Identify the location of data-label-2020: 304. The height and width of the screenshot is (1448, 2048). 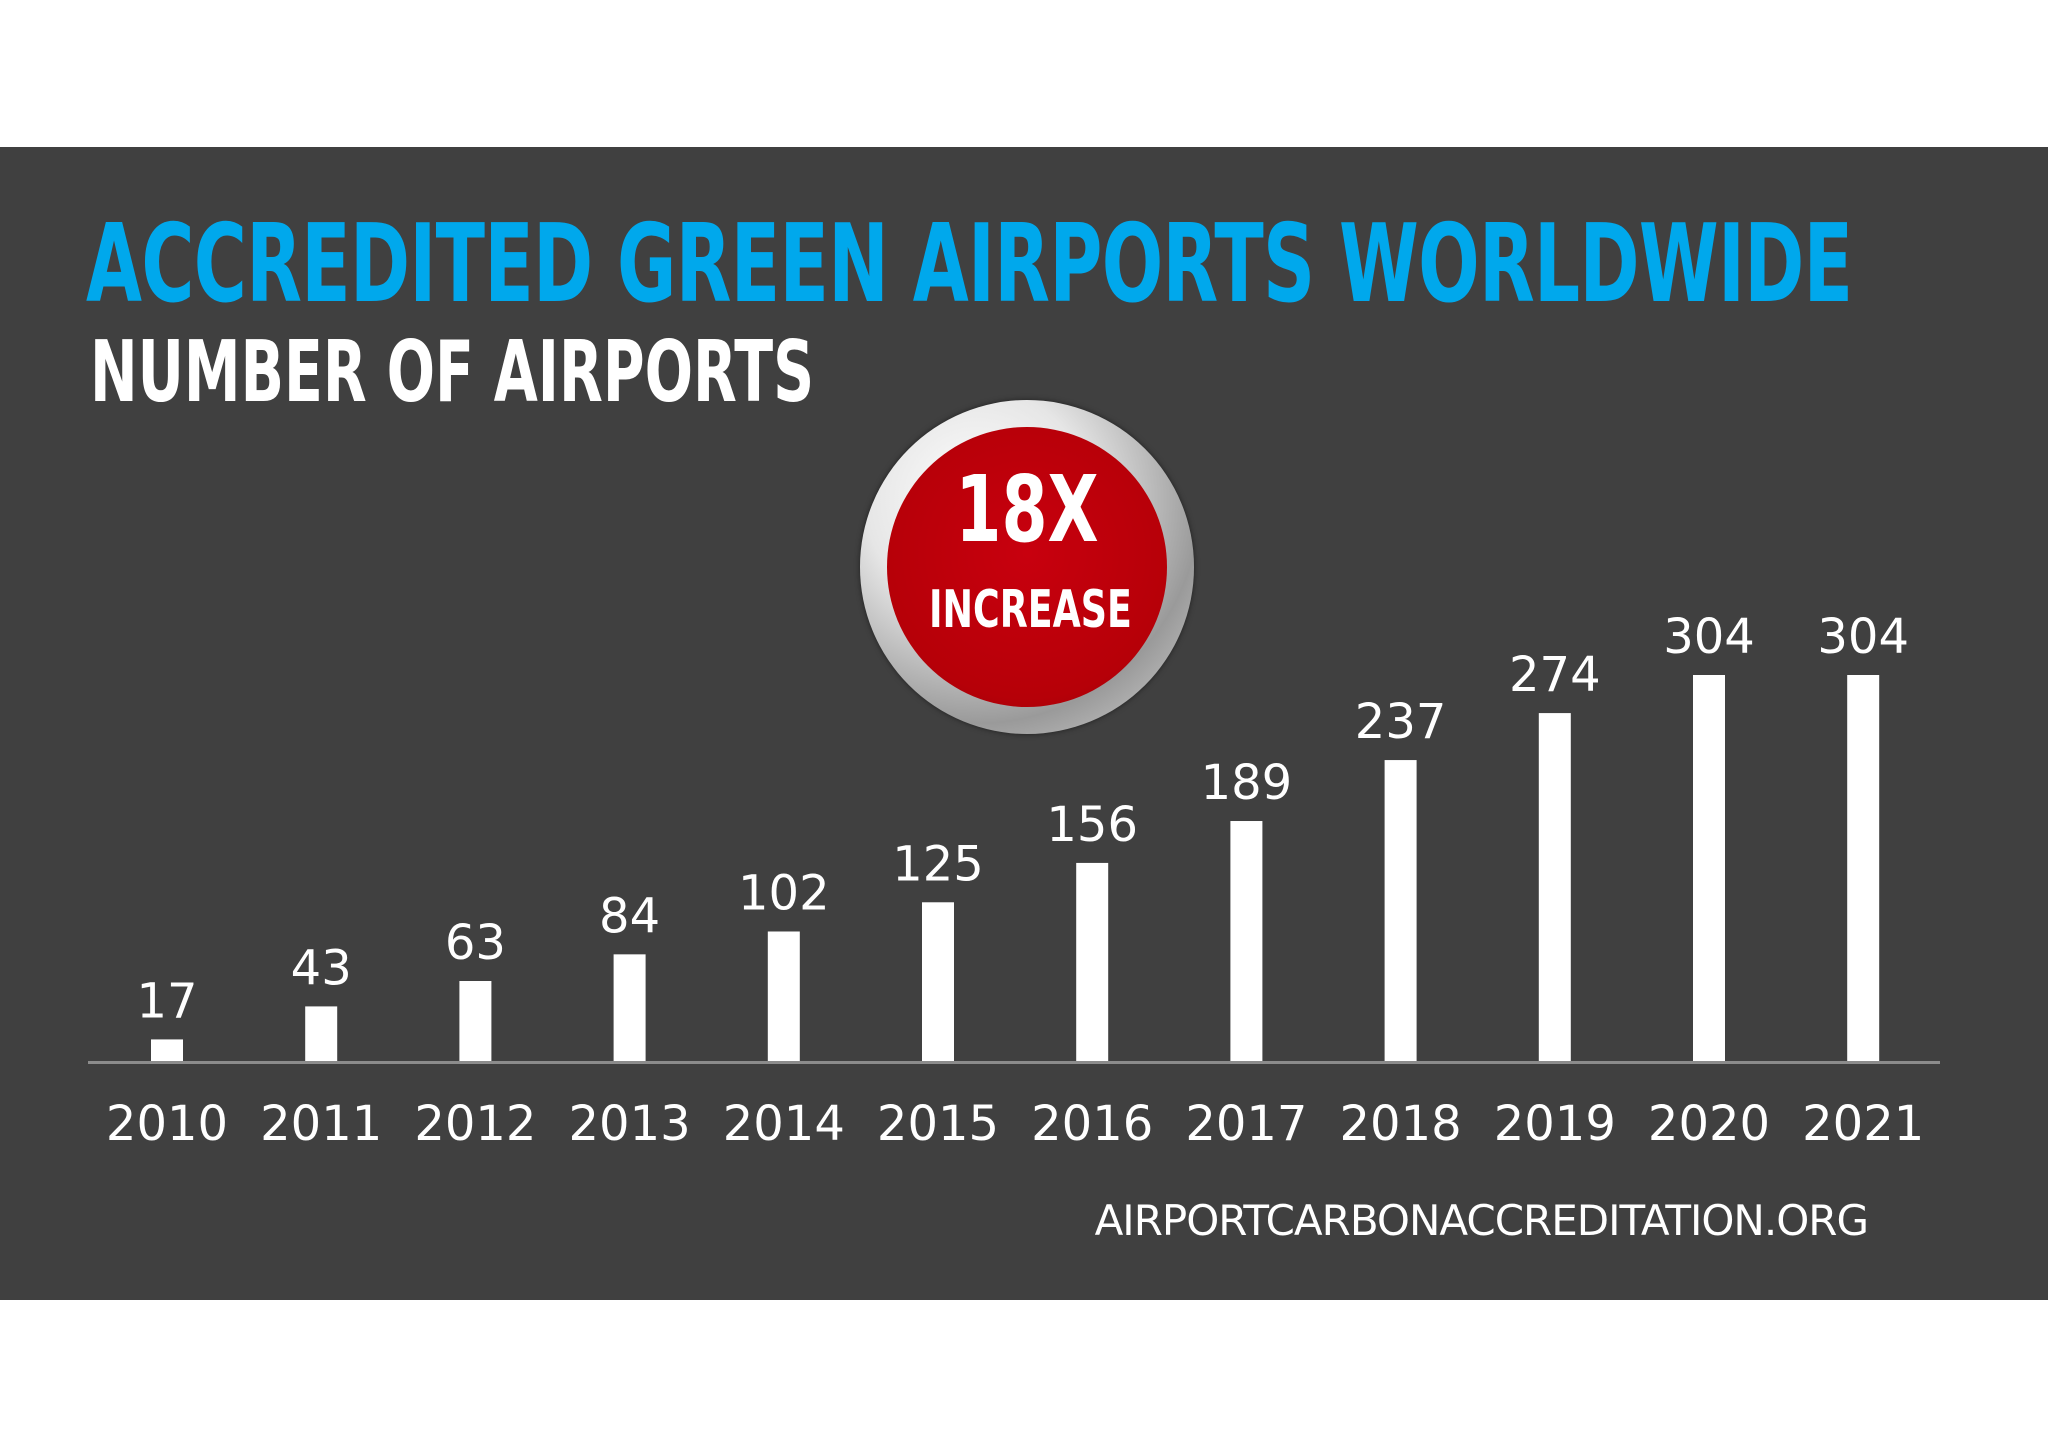
(1709, 637).